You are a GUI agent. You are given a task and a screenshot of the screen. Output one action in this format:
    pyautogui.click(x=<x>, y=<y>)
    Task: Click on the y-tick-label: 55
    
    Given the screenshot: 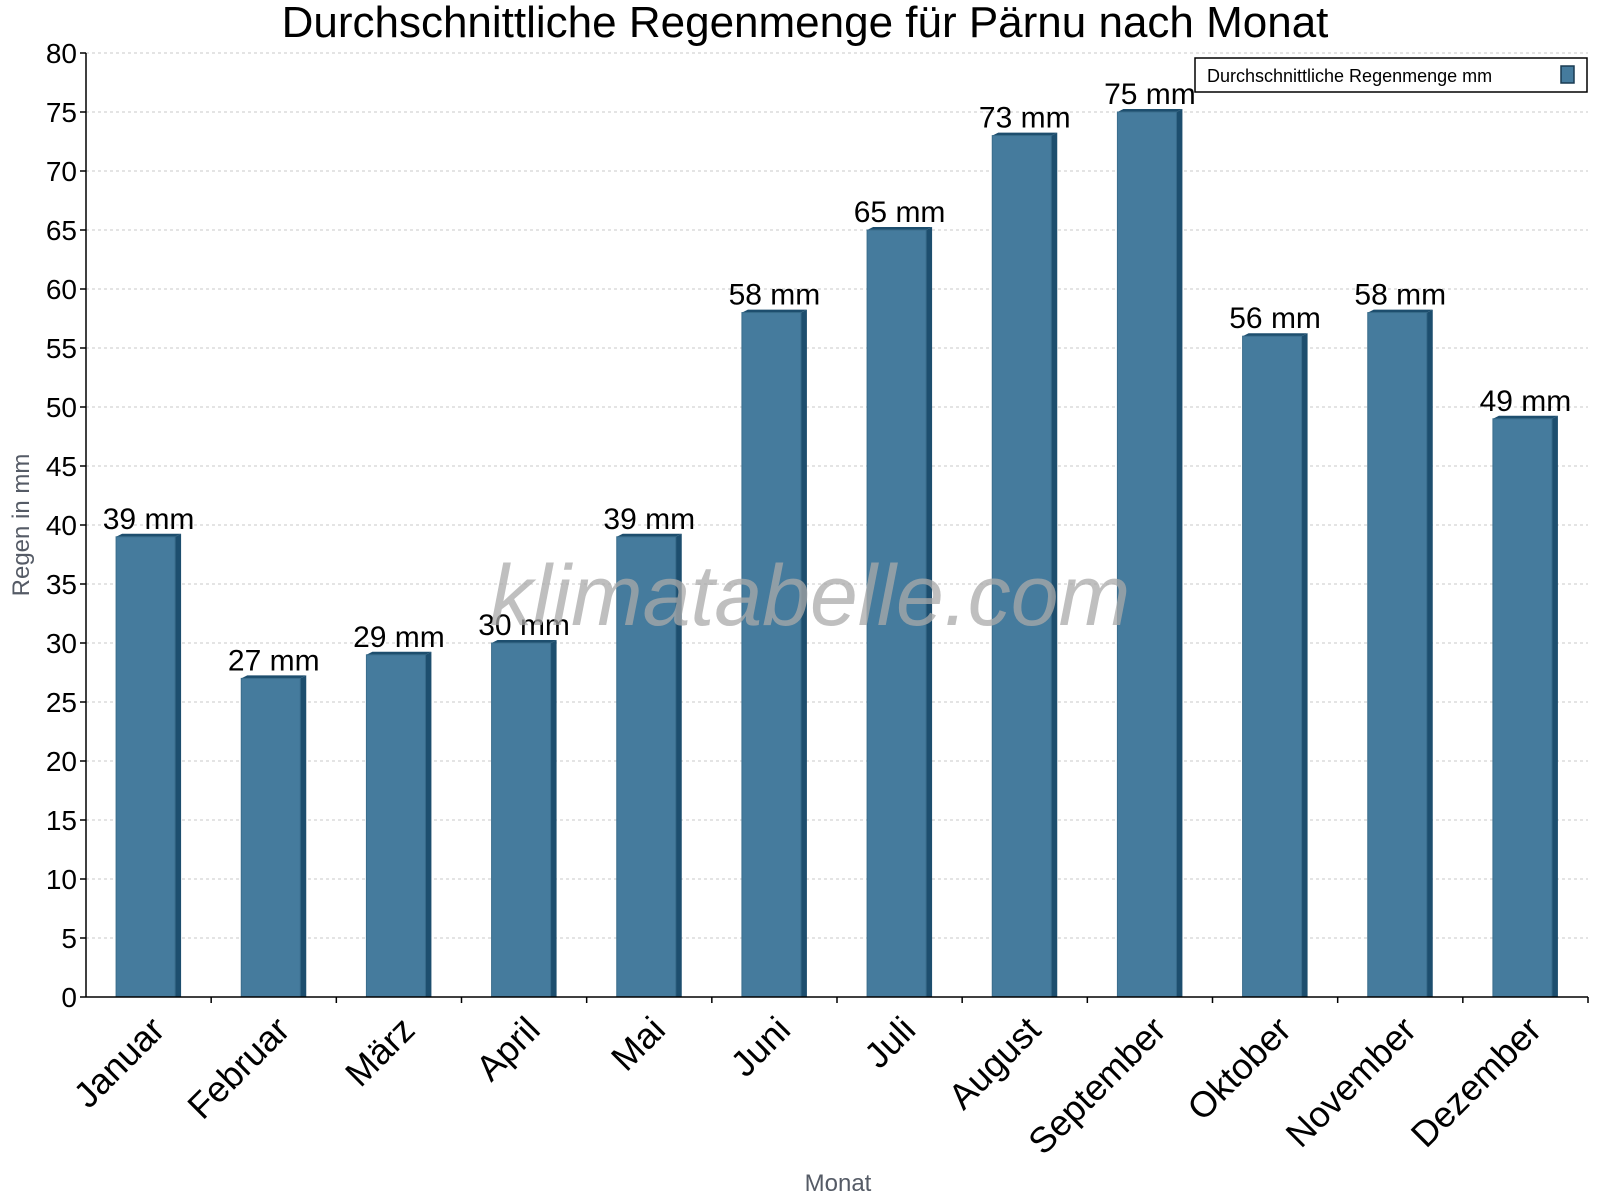 What is the action you would take?
    pyautogui.click(x=61, y=348)
    